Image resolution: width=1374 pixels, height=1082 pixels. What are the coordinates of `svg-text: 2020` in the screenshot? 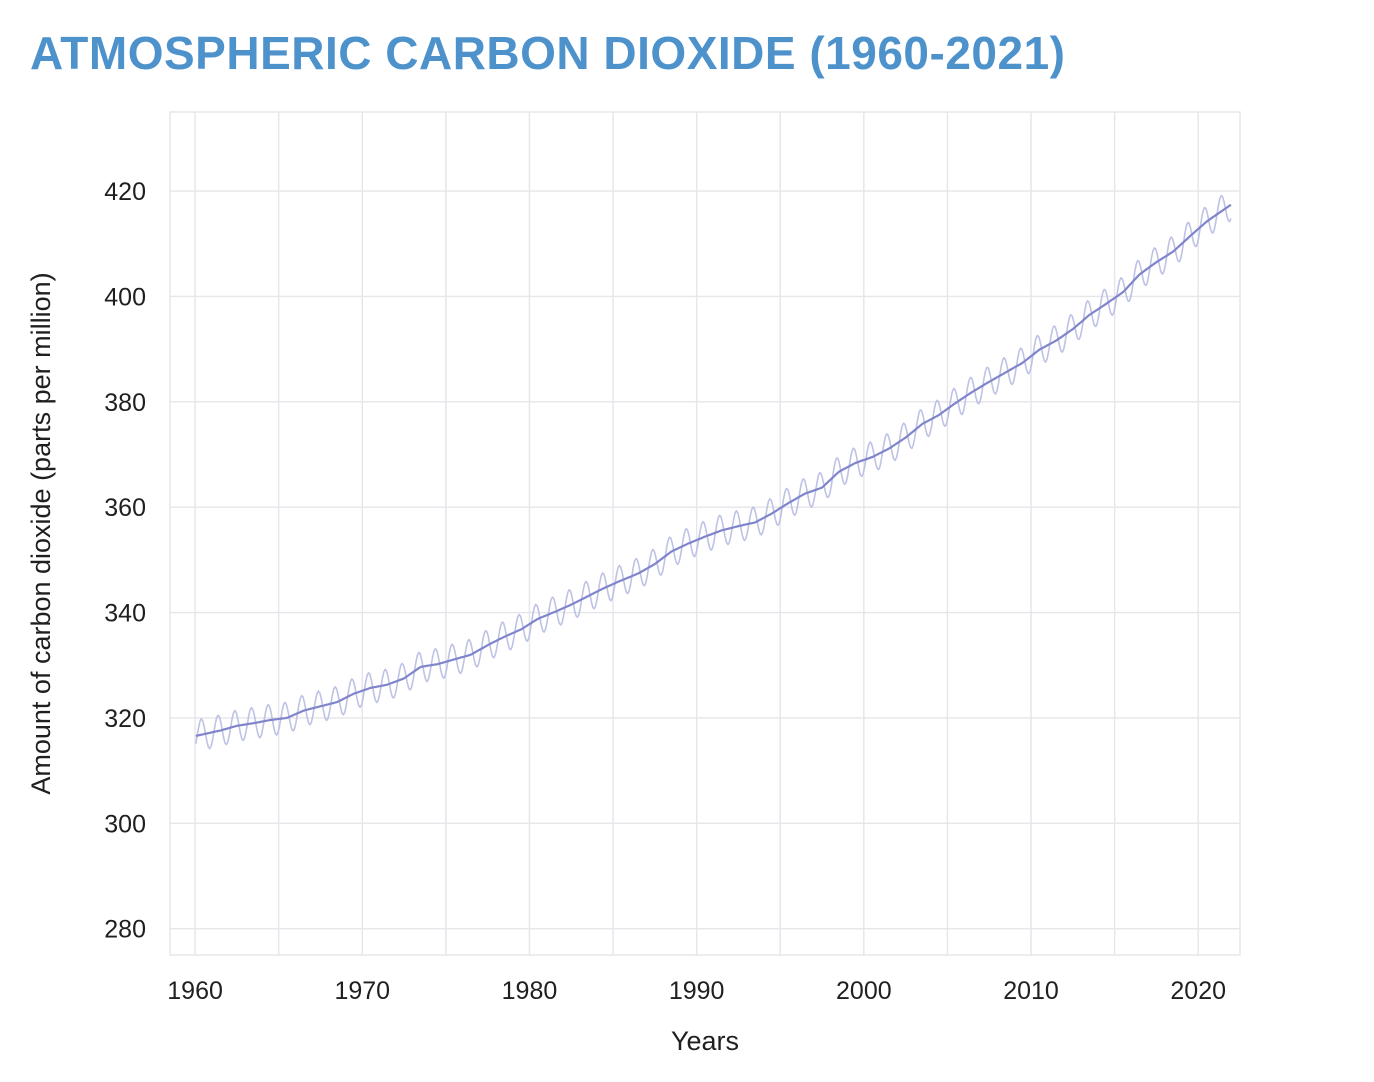 It's located at (1198, 991).